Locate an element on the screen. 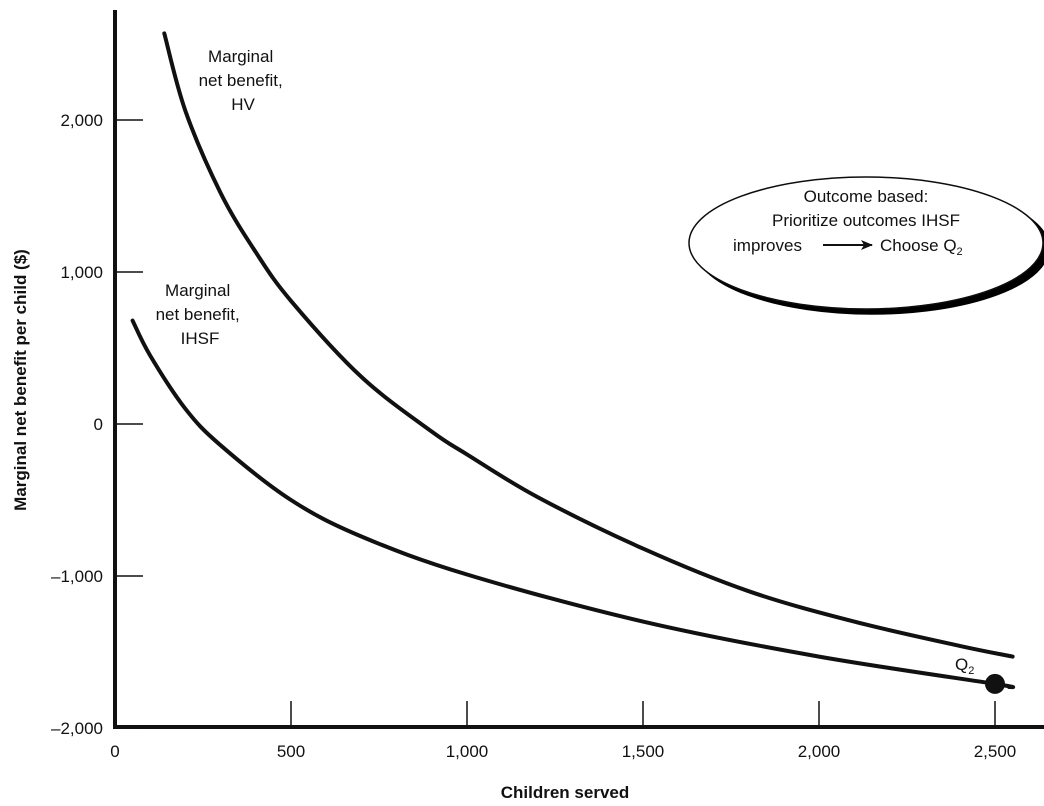  ihsf-label-line-3: IHSF is located at coordinates (200, 338).